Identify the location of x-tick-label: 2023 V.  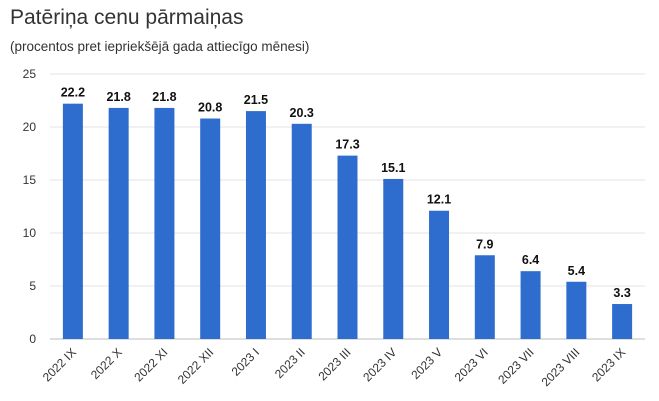
(426, 363).